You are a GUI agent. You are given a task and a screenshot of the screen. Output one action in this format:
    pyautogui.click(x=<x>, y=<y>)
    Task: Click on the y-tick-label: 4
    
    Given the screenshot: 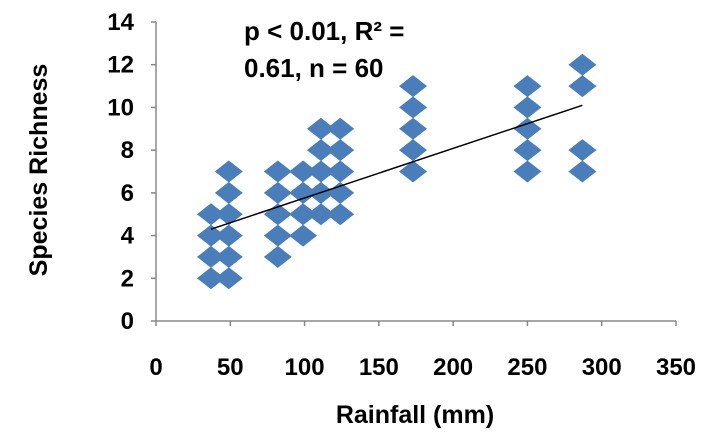 What is the action you would take?
    pyautogui.click(x=128, y=236)
    